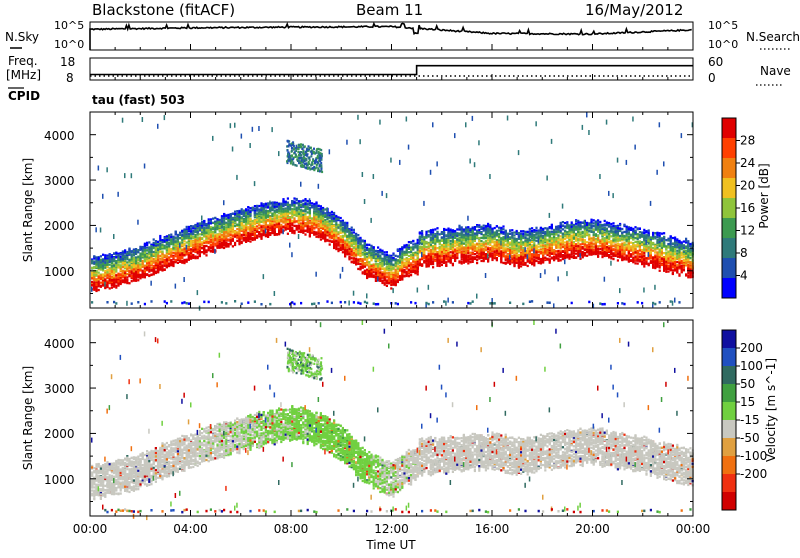  I want to click on beam-title: Beam 11, so click(389, 10).